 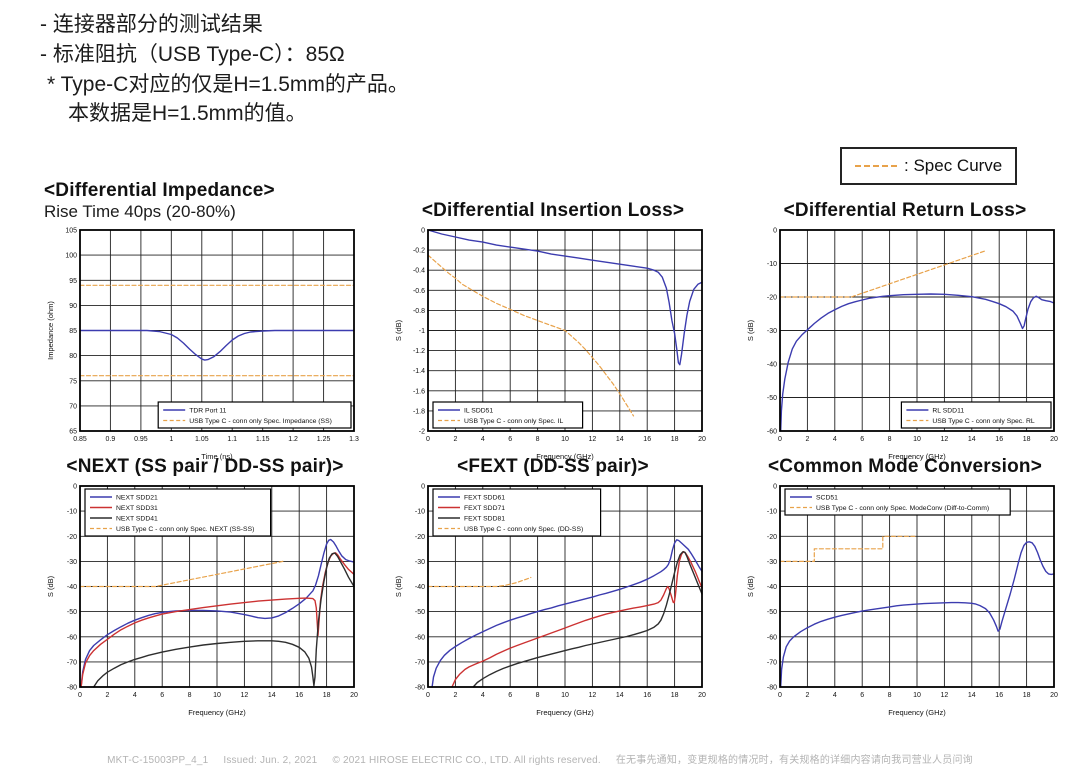 What do you see at coordinates (419, 271) in the screenshot?
I see `svg-text: -0.4` at bounding box center [419, 271].